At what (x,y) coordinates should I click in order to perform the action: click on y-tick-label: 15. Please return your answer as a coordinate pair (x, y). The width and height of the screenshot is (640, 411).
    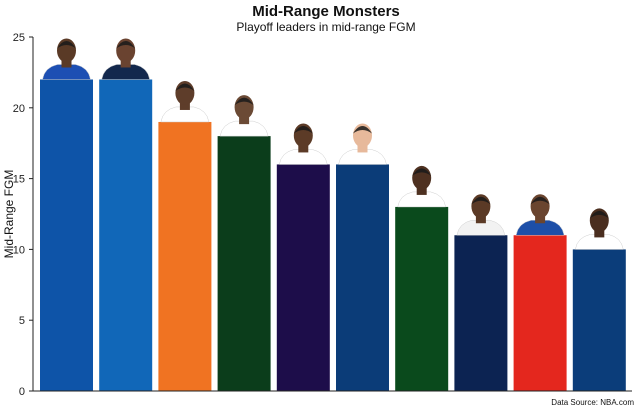
    Looking at the image, I should click on (19, 180).